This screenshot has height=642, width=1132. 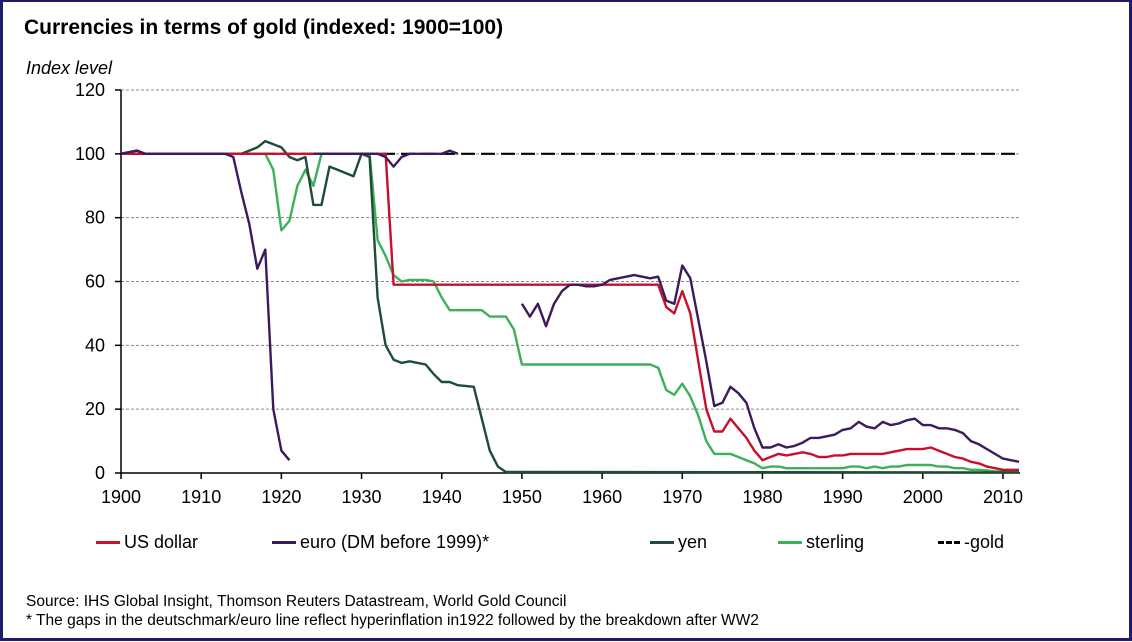 I want to click on x-tick-label: 1900, so click(x=121, y=497).